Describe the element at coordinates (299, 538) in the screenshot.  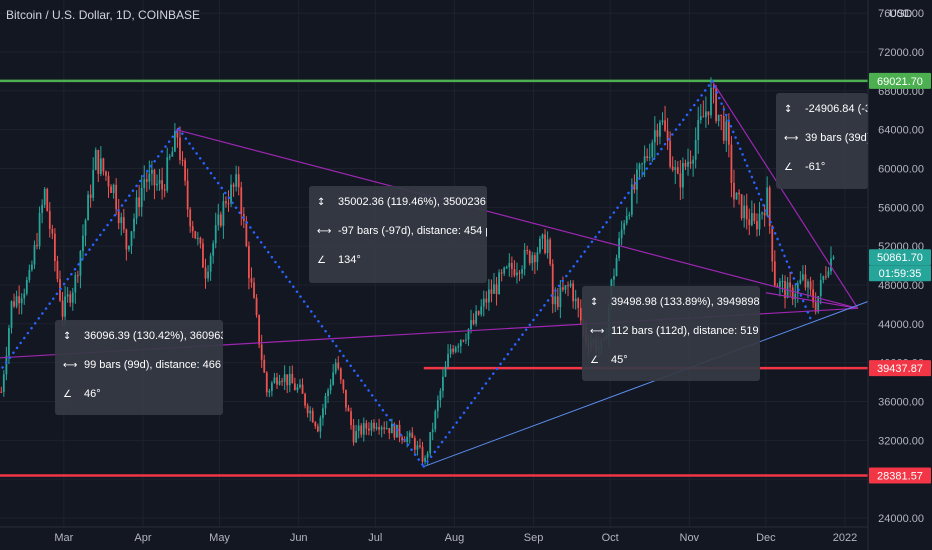
I see `time-axis-label: Jun` at that location.